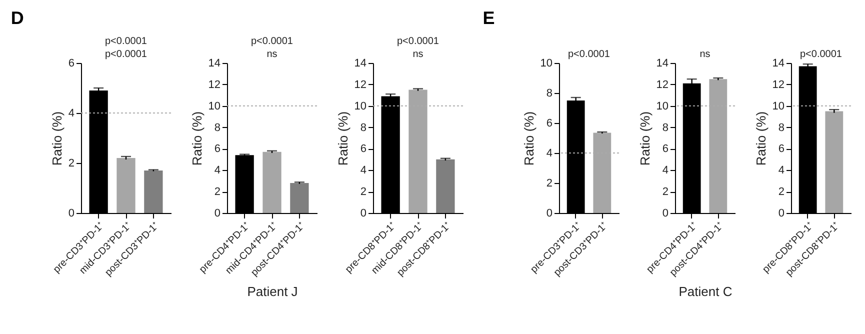 The image size is (865, 334). I want to click on x-axis-title: Patient C, so click(705, 291).